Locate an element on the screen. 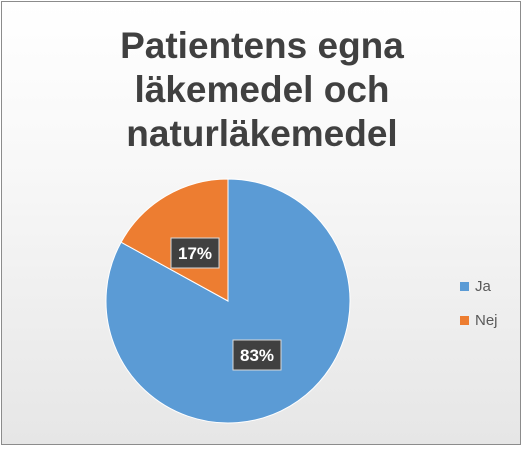  svg-text: 17% is located at coordinates (195, 253).